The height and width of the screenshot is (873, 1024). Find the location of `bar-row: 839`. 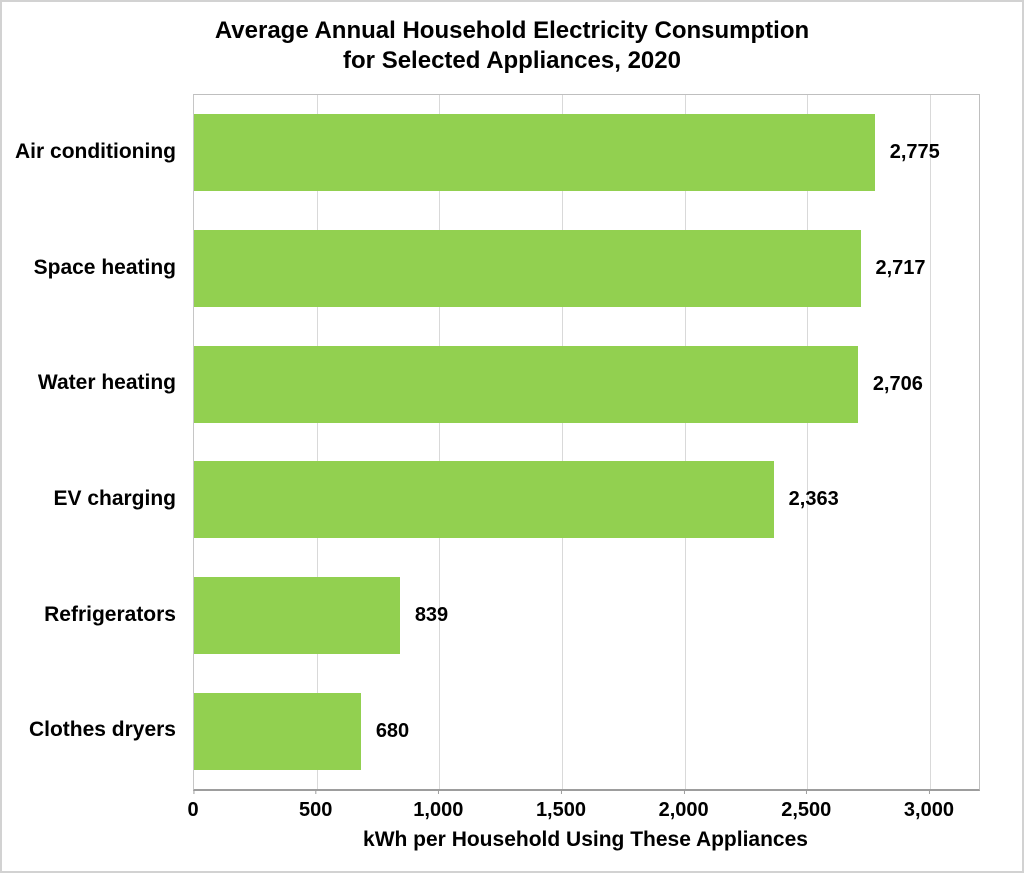

bar-row: 839 is located at coordinates (586, 616).